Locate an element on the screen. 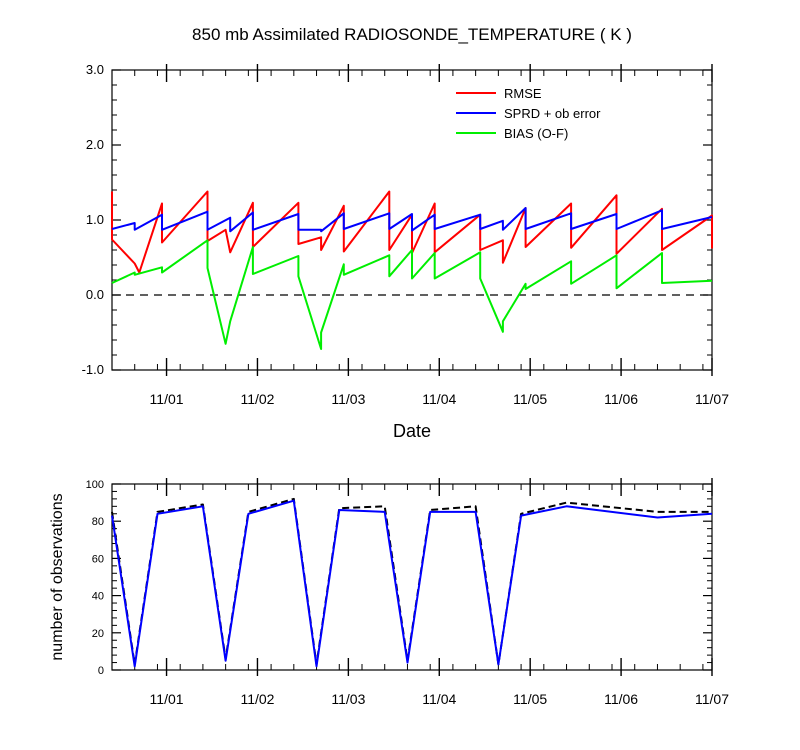  legend-label: SPRD + ob error is located at coordinates (552, 113).